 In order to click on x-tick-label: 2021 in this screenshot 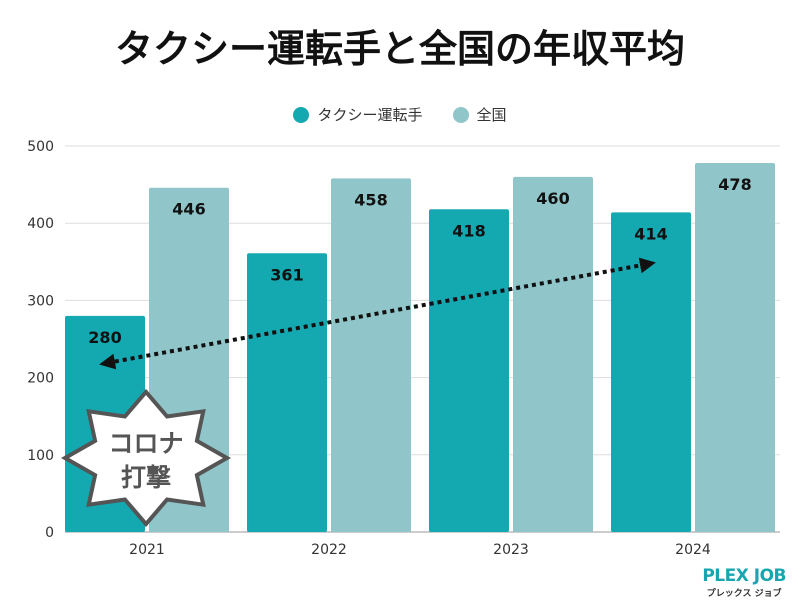, I will do `click(147, 550)`.